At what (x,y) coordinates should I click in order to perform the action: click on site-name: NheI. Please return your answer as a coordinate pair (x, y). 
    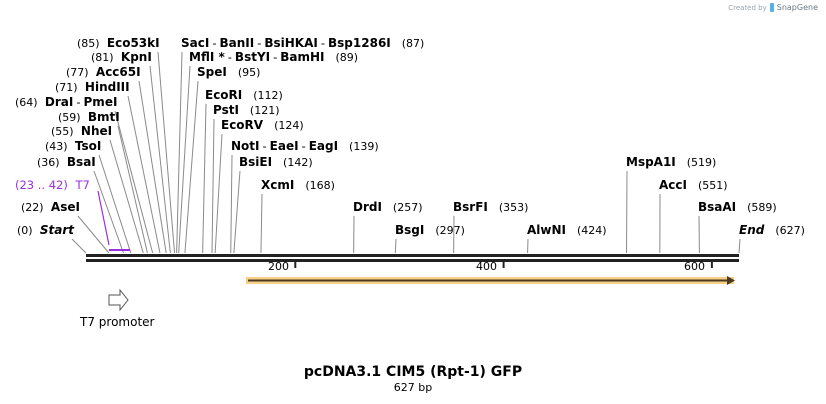
    Looking at the image, I should click on (96, 131).